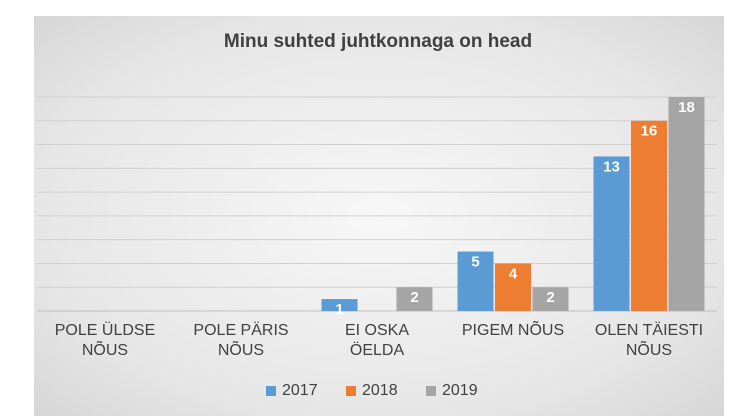 Image resolution: width=734 pixels, height=416 pixels. What do you see at coordinates (339, 309) in the screenshot?
I see `data-label: 1` at bounding box center [339, 309].